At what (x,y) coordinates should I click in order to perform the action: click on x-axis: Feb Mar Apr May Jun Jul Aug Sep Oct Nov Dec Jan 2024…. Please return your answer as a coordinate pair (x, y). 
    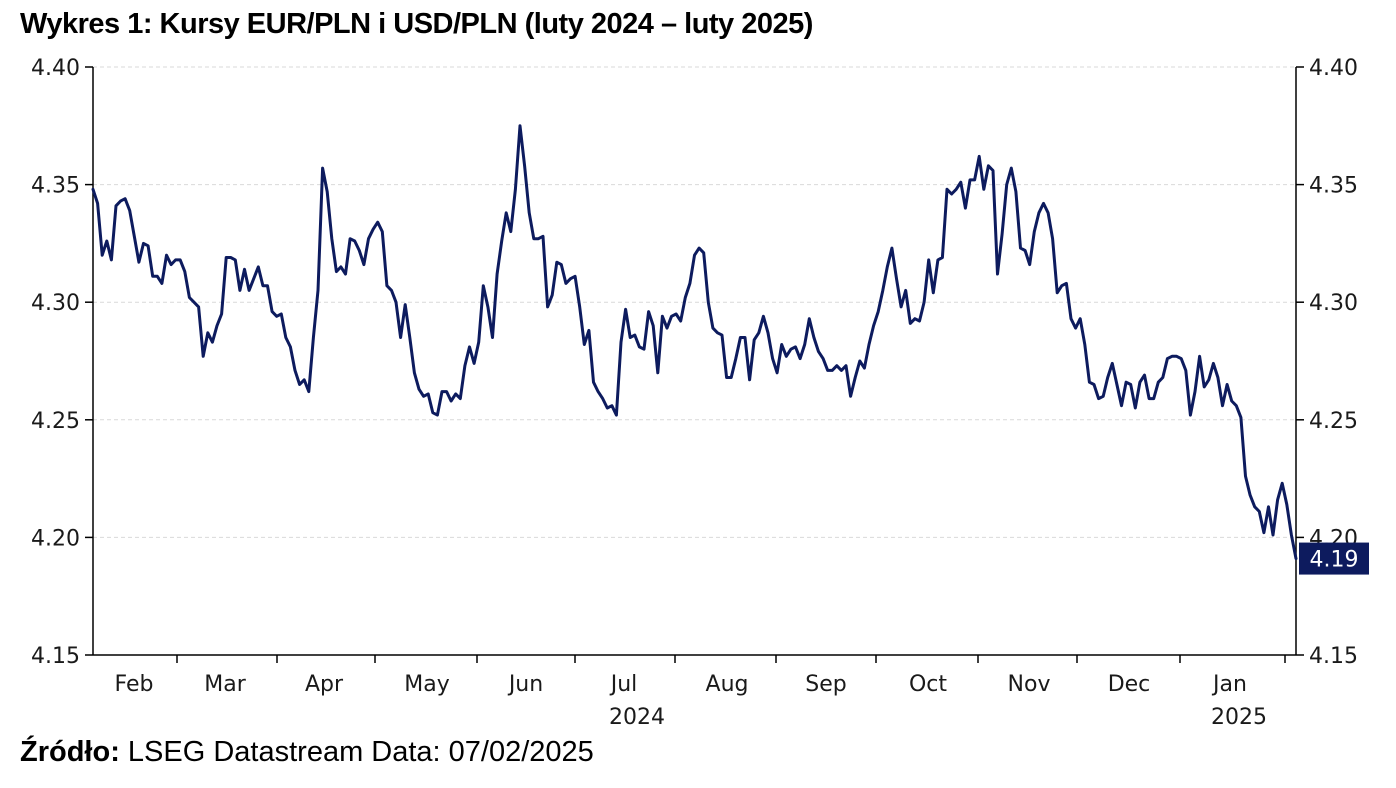
    Looking at the image, I should click on (700, 692).